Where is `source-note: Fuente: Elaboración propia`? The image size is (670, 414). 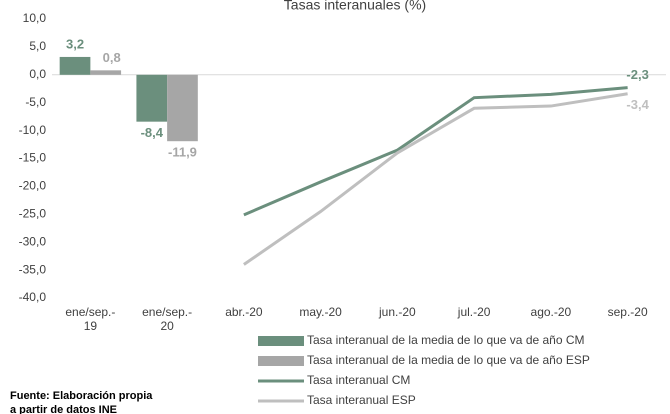
source-note: Fuente: Elaboración propia is located at coordinates (81, 396).